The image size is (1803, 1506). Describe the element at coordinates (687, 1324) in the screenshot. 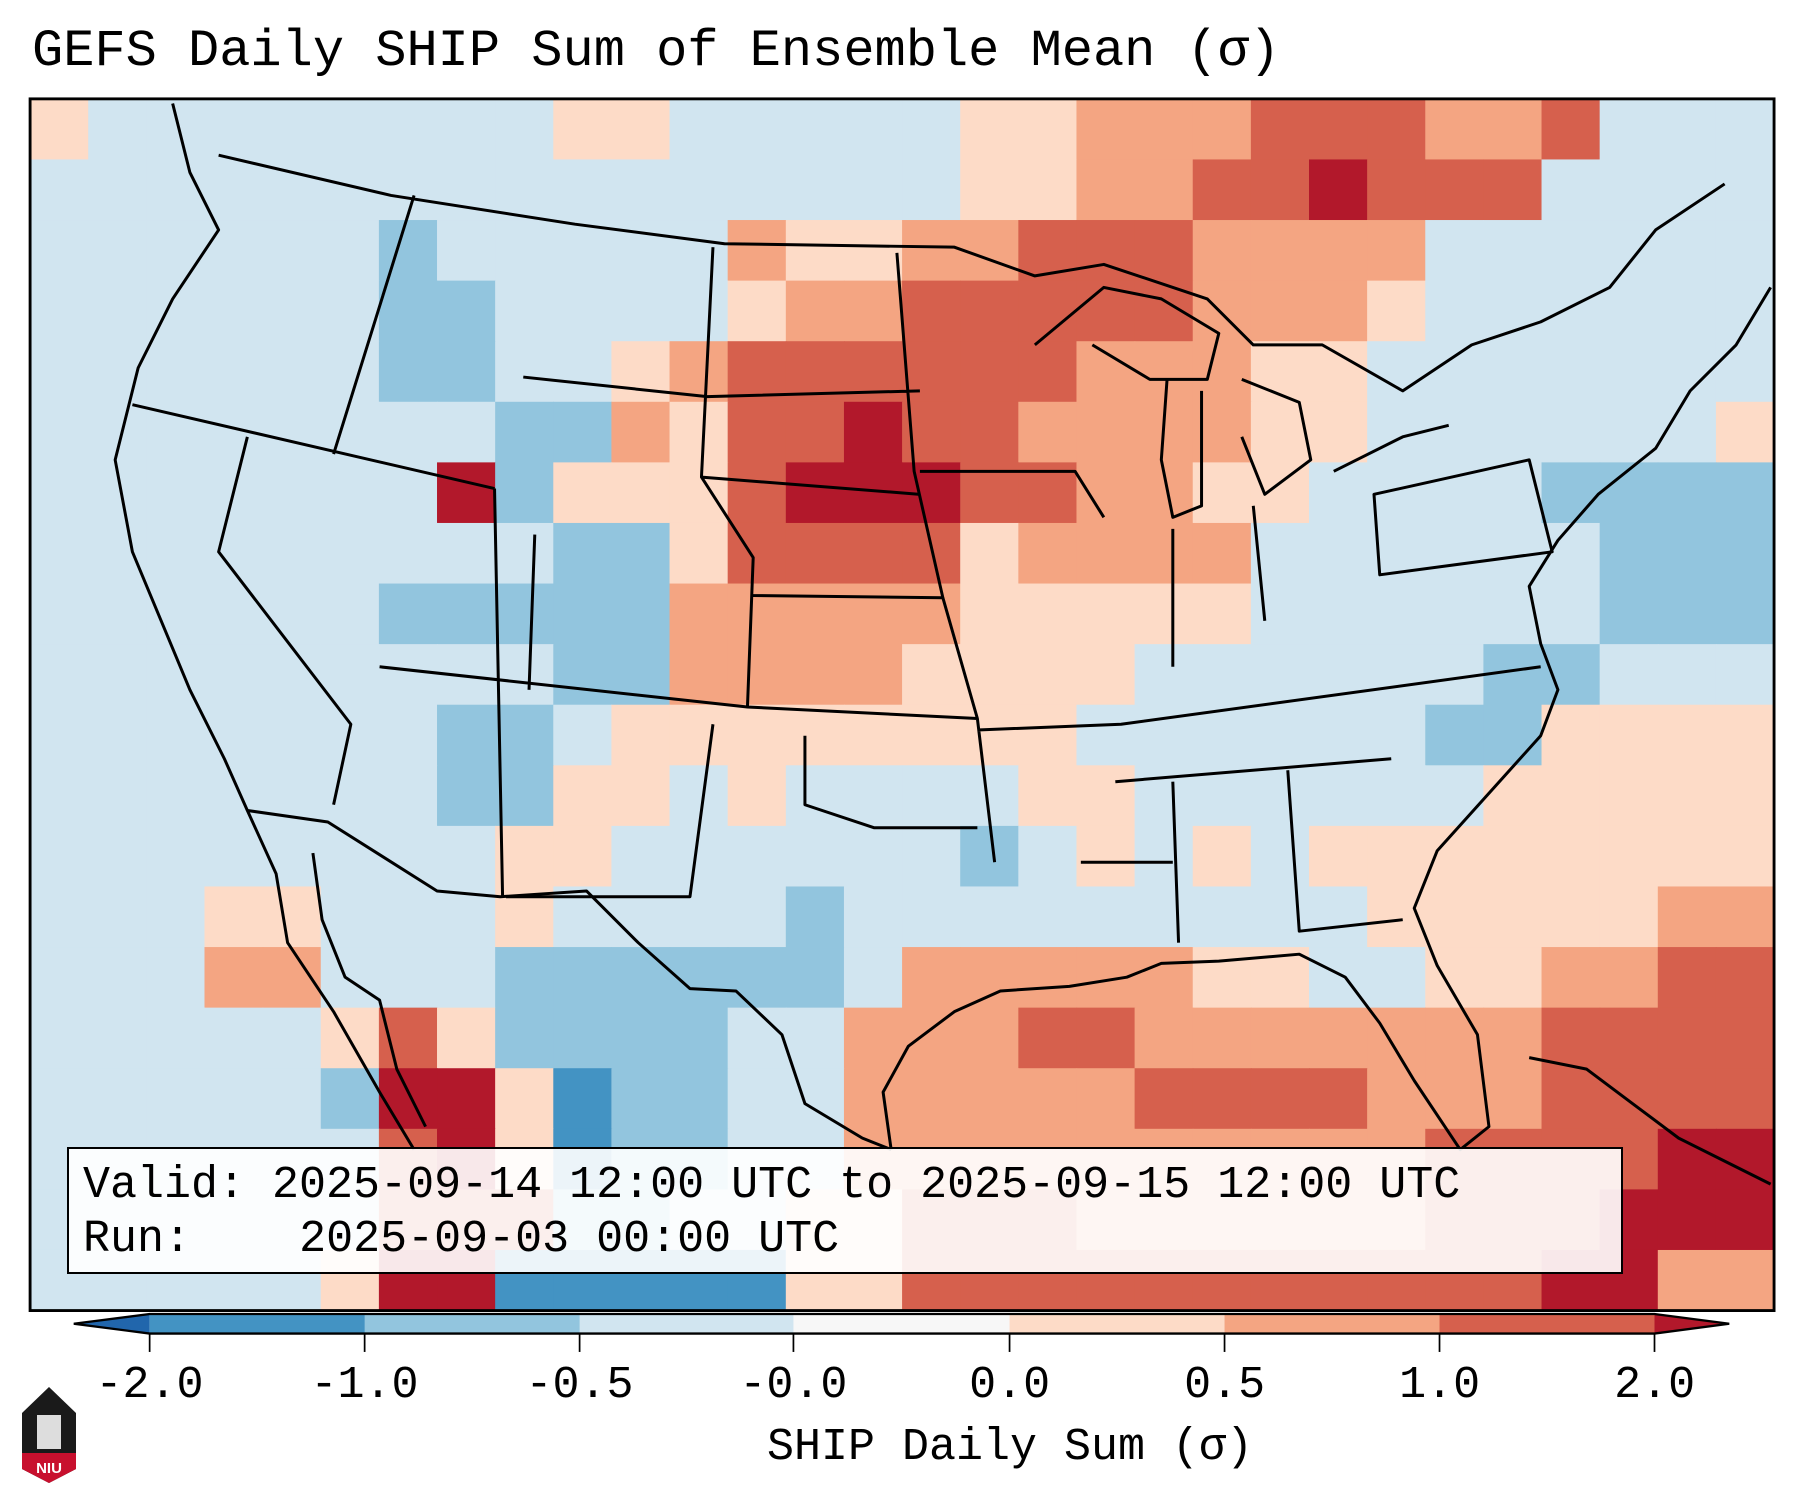

I see `colorbar-bin` at that location.